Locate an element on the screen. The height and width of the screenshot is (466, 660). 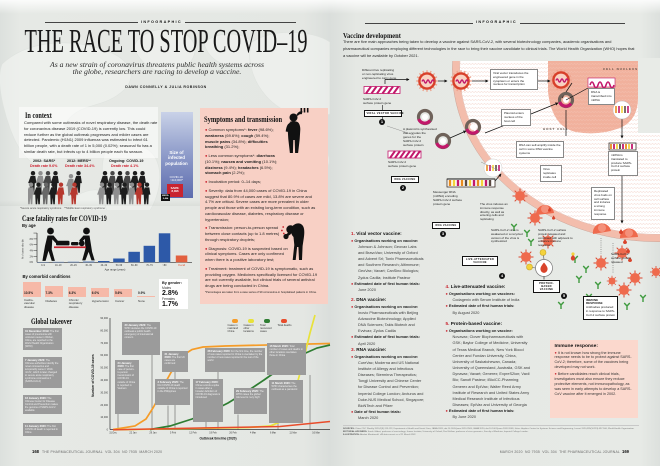
svg-text: 4 Mar is located at coordinates (253, 433).